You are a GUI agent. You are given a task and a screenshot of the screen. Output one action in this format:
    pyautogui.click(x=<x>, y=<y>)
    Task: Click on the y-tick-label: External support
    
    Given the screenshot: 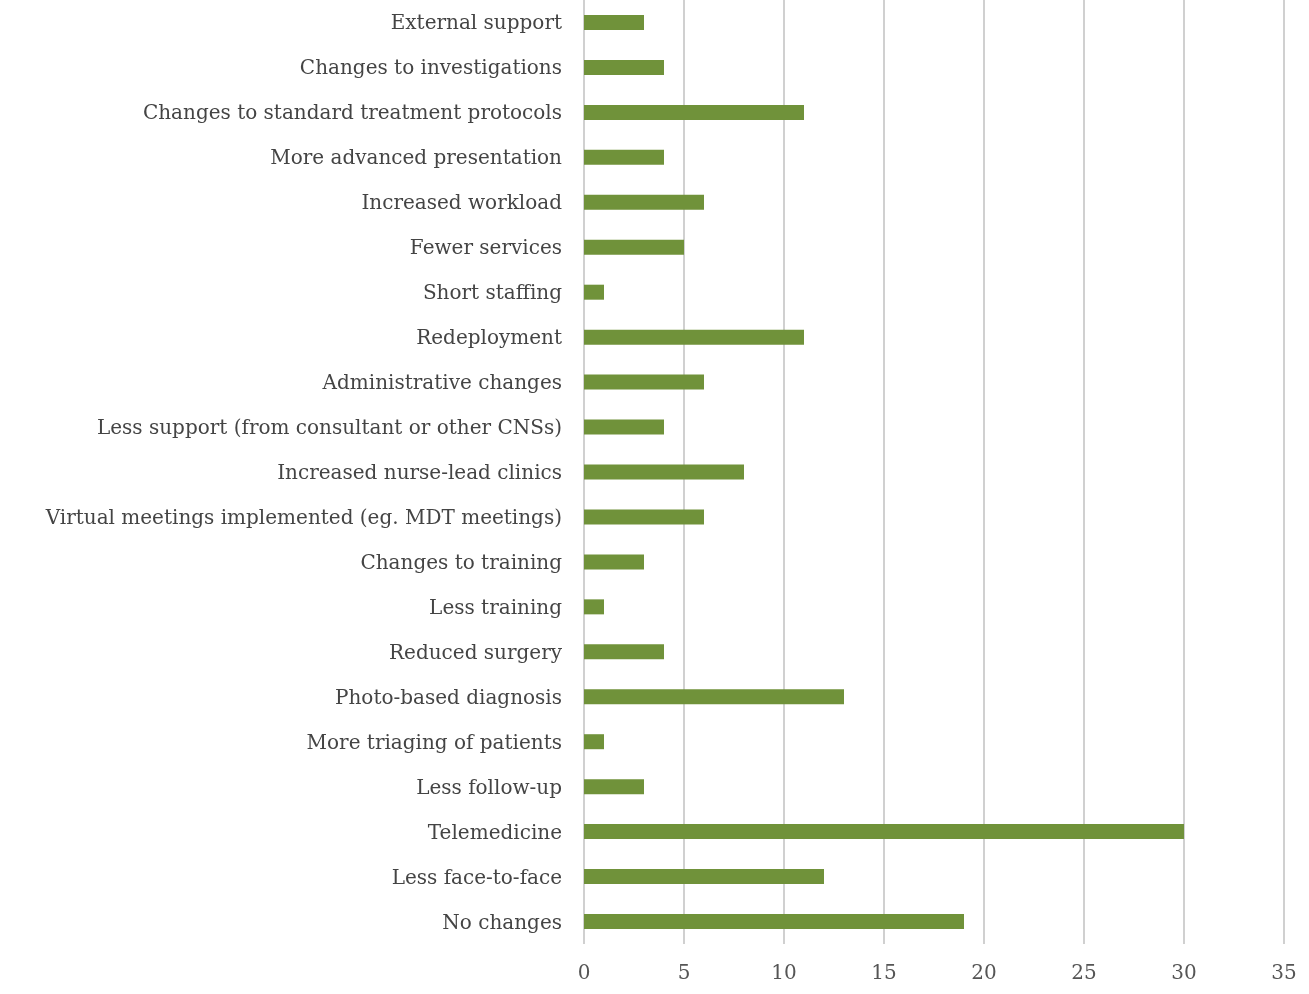 What is the action you would take?
    pyautogui.click(x=476, y=22)
    